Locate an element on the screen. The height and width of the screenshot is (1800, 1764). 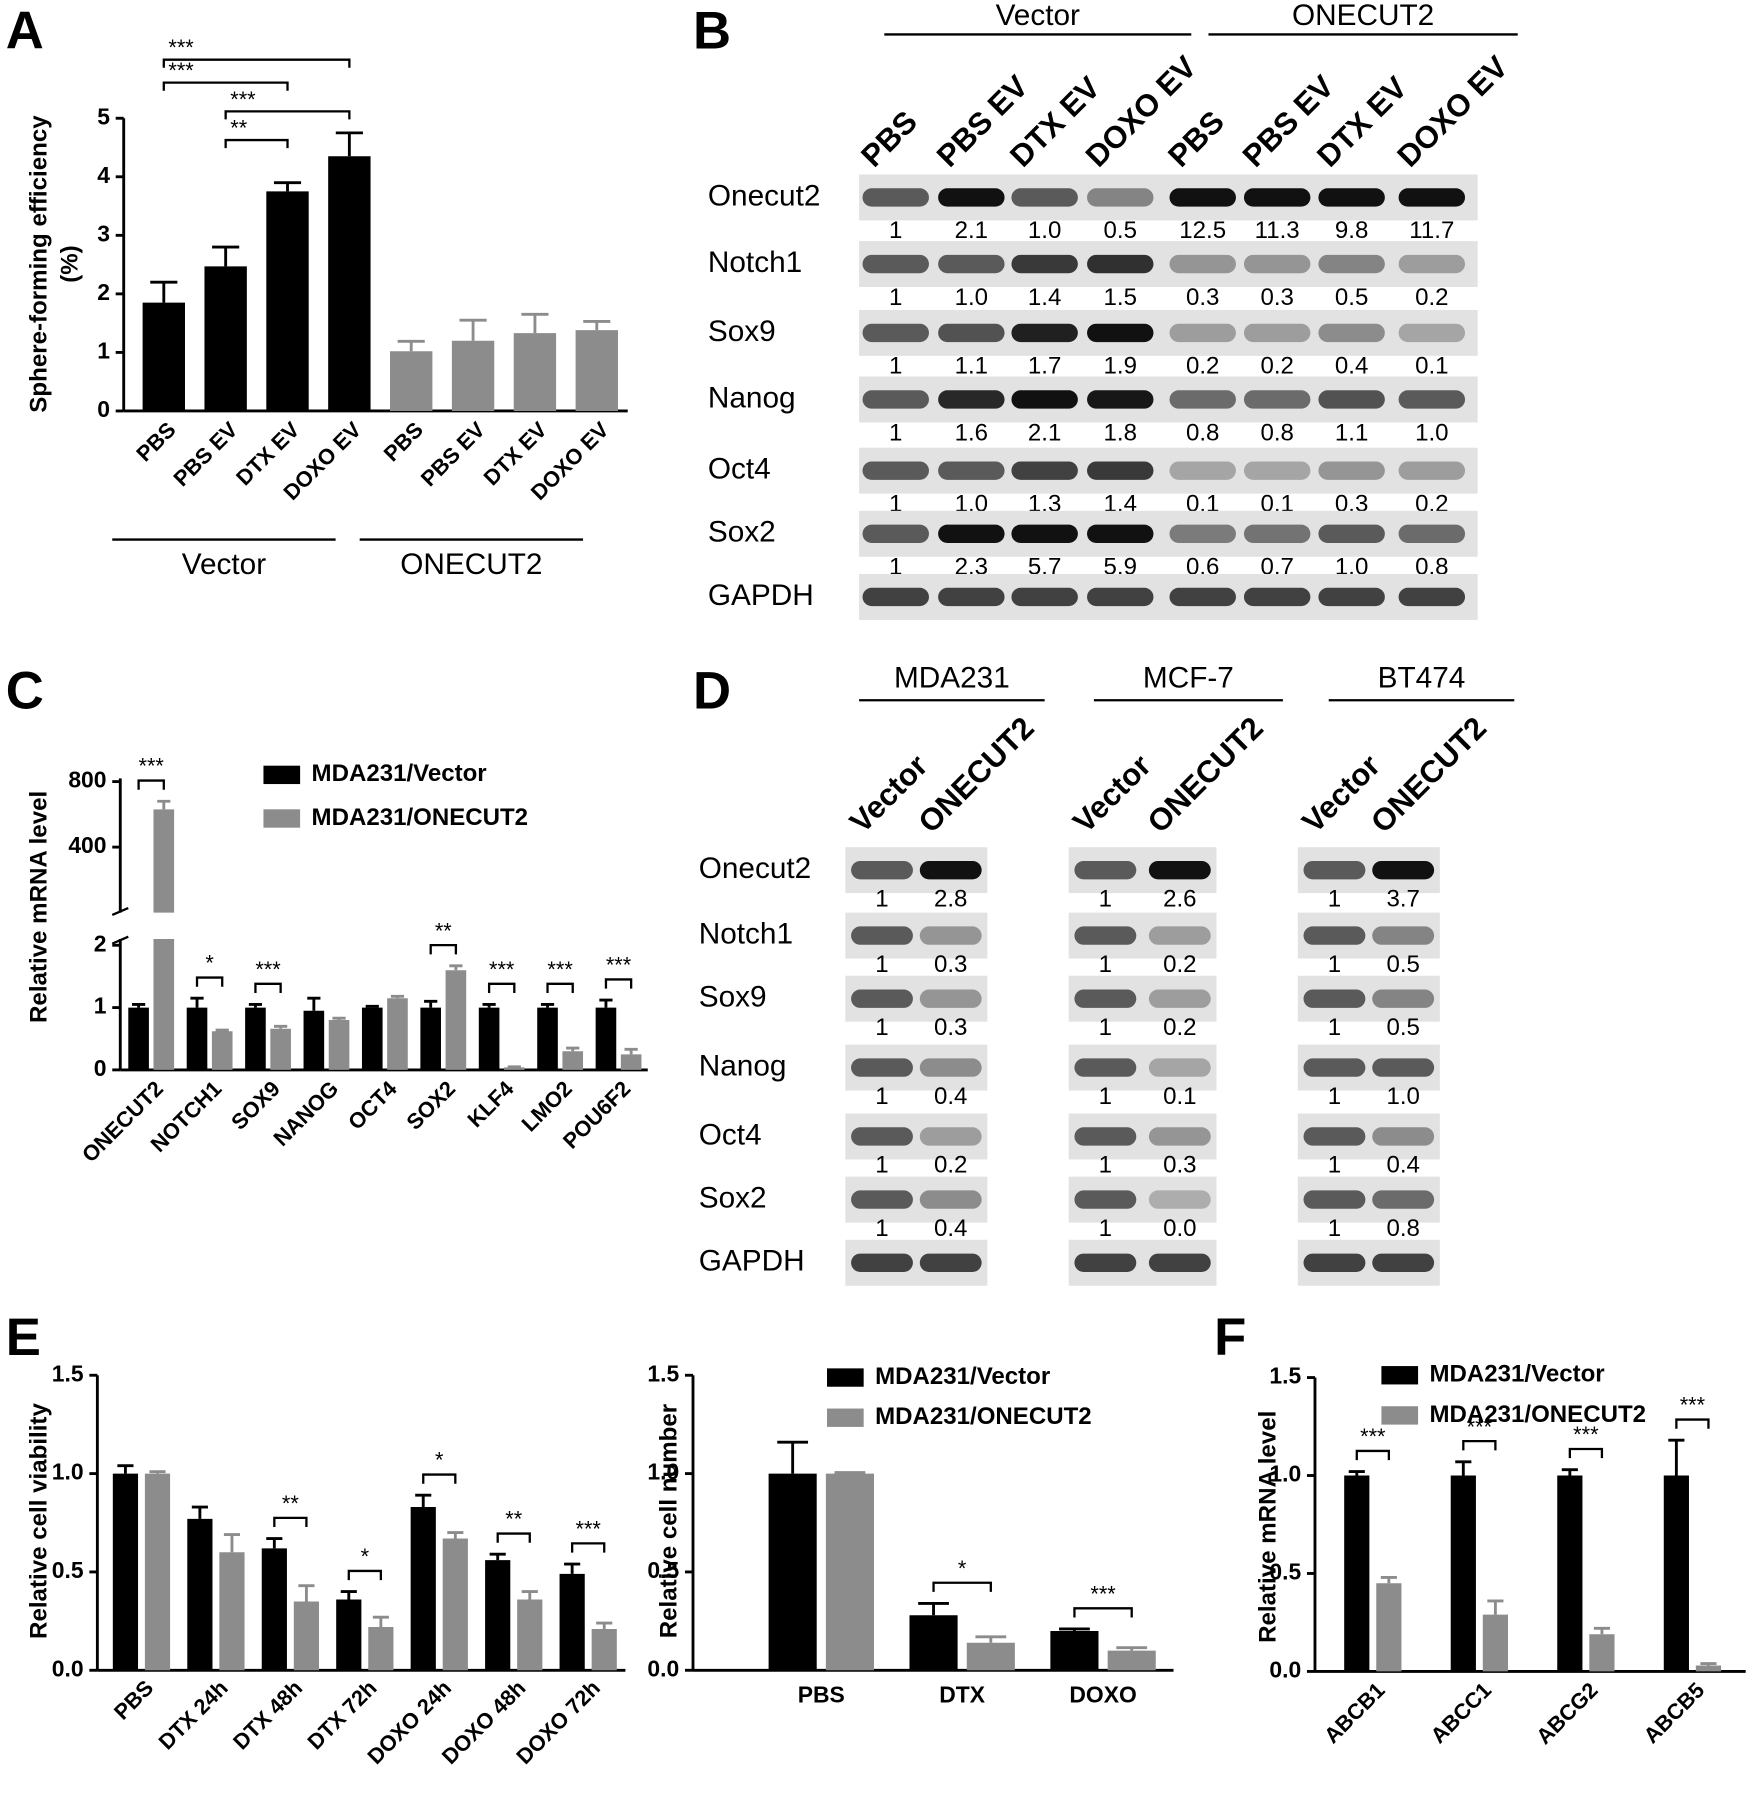
significance-label: ** is located at coordinates (290, 1503).